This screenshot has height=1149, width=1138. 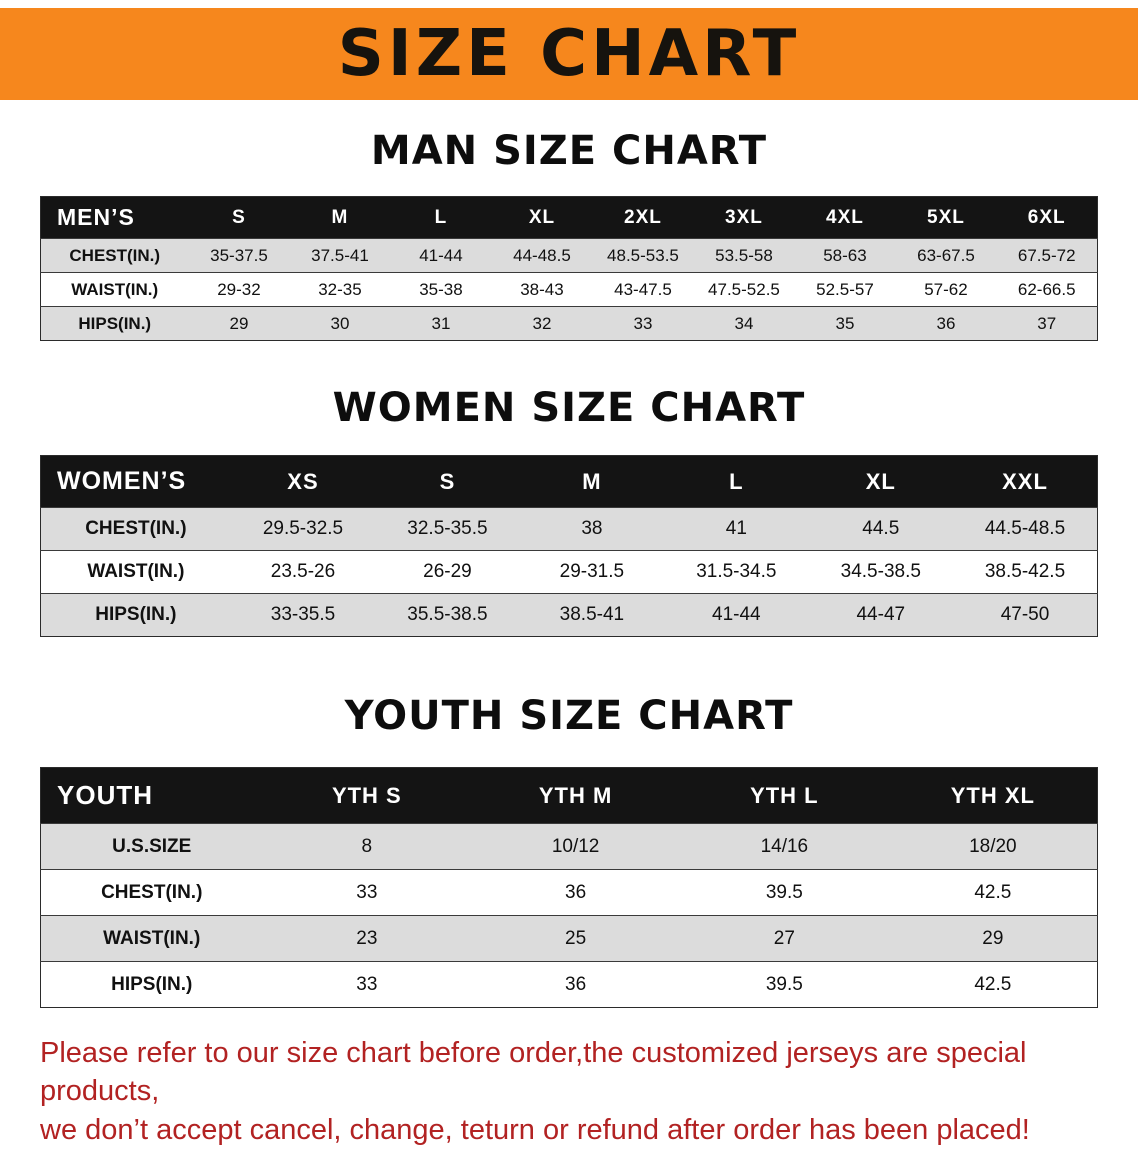 What do you see at coordinates (881, 528) in the screenshot?
I see `value-cell: 44.5` at bounding box center [881, 528].